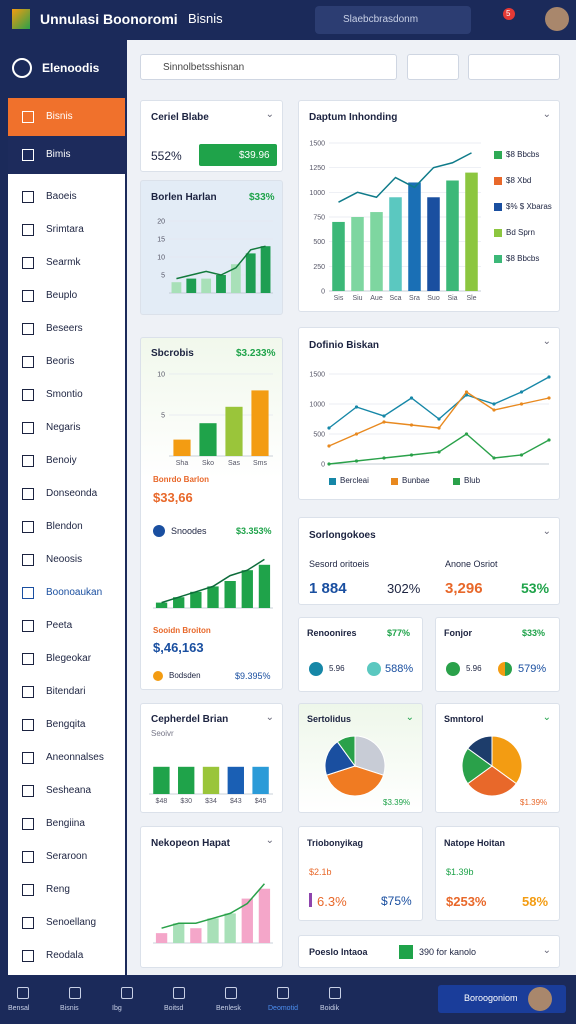  I want to click on nav-item: Negaris, so click(66, 428).